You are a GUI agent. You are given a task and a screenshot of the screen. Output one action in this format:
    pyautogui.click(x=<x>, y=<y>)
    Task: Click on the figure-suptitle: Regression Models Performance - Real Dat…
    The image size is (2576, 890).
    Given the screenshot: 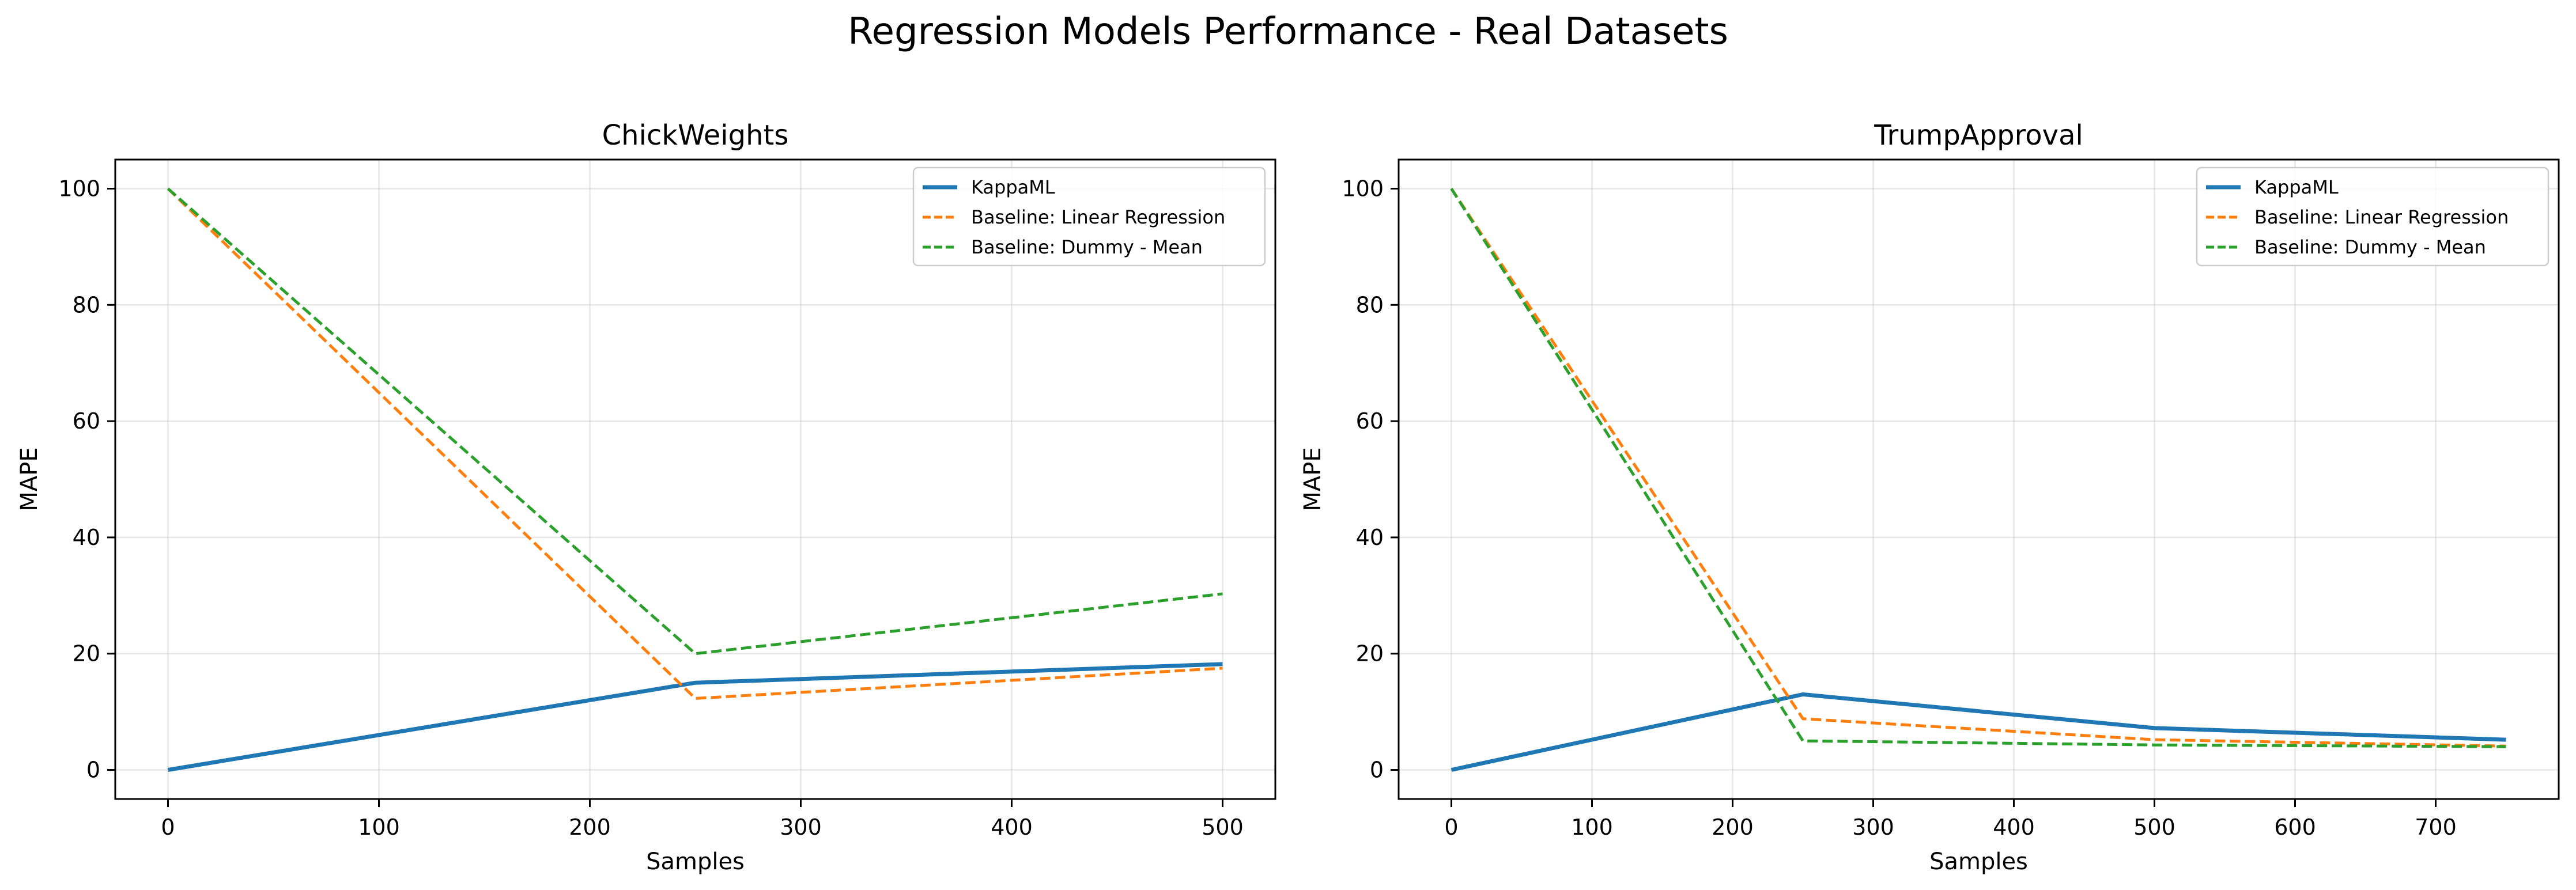 What is the action you would take?
    pyautogui.click(x=1288, y=31)
    